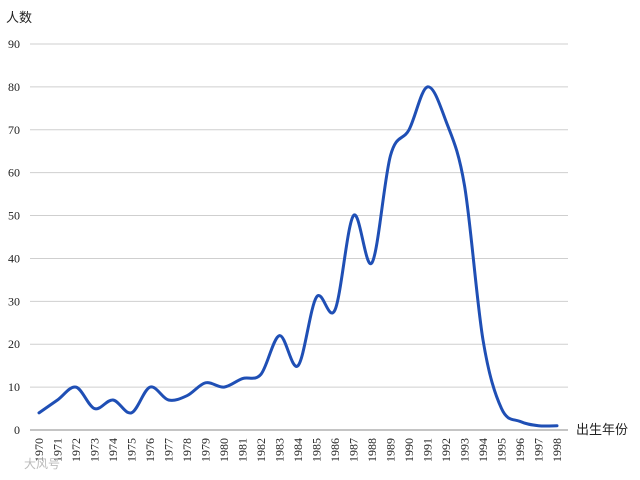  What do you see at coordinates (483, 450) in the screenshot?
I see `x-tick-label: 1994` at bounding box center [483, 450].